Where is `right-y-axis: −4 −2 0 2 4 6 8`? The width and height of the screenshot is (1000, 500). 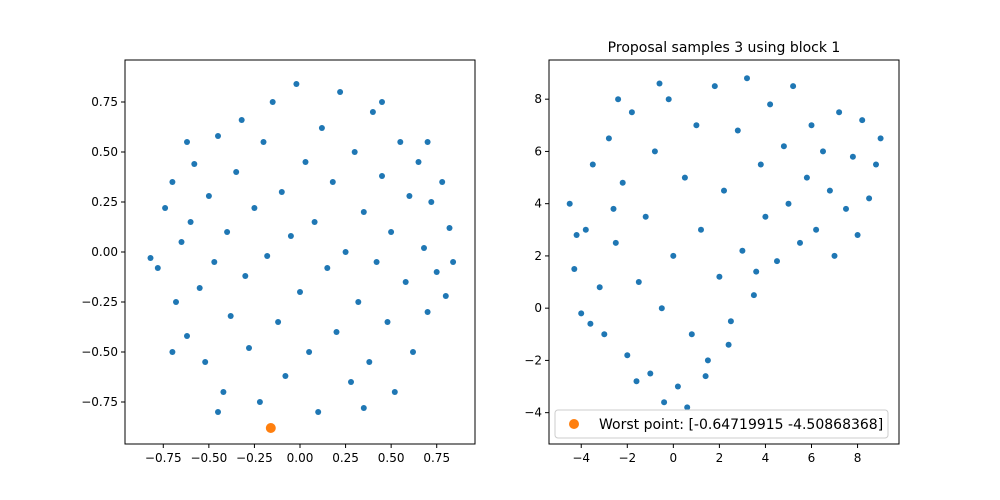
right-y-axis: −4 −2 0 2 4 6 8 is located at coordinates (536, 256).